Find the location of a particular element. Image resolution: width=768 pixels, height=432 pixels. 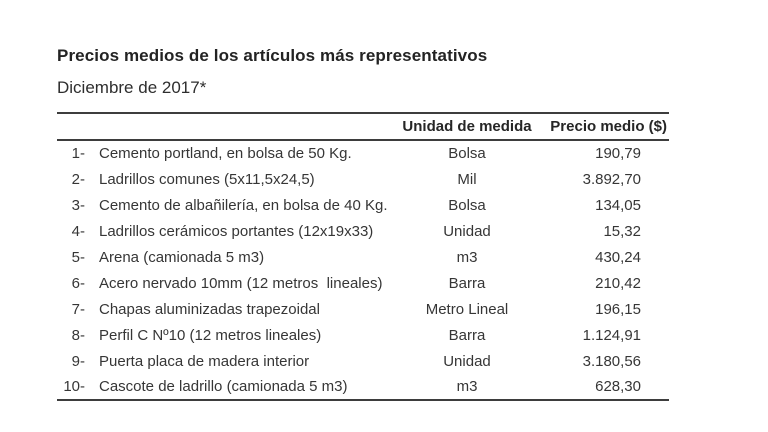

row-price: 3.892,70 is located at coordinates (611, 179).